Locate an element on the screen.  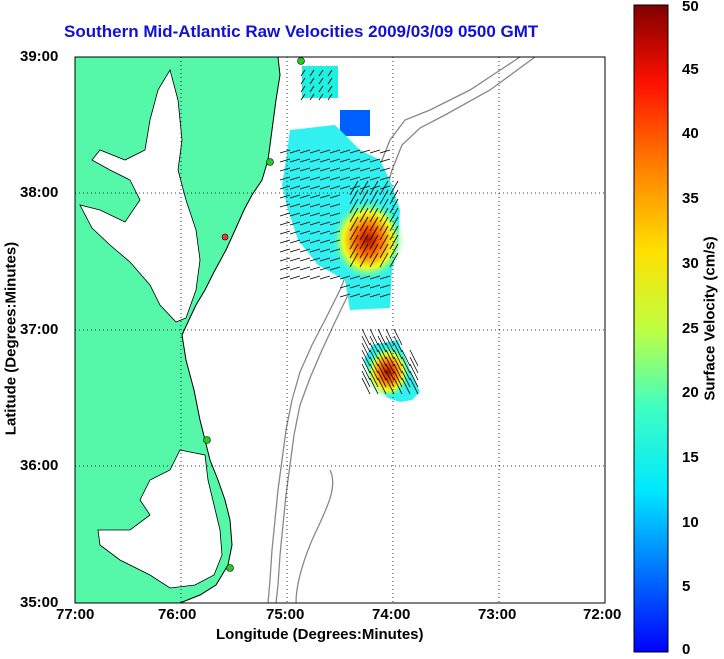
y-tick-label: 36:00 is located at coordinates (39, 465).